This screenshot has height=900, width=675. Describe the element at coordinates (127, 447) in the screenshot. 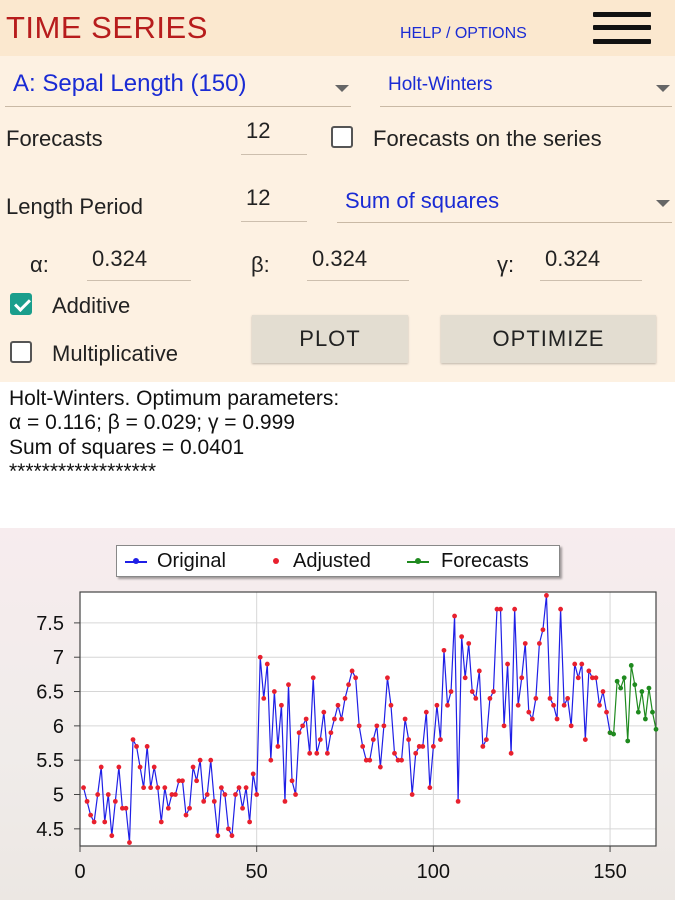

I see `output-line: Sum of squares = 0.0401` at that location.